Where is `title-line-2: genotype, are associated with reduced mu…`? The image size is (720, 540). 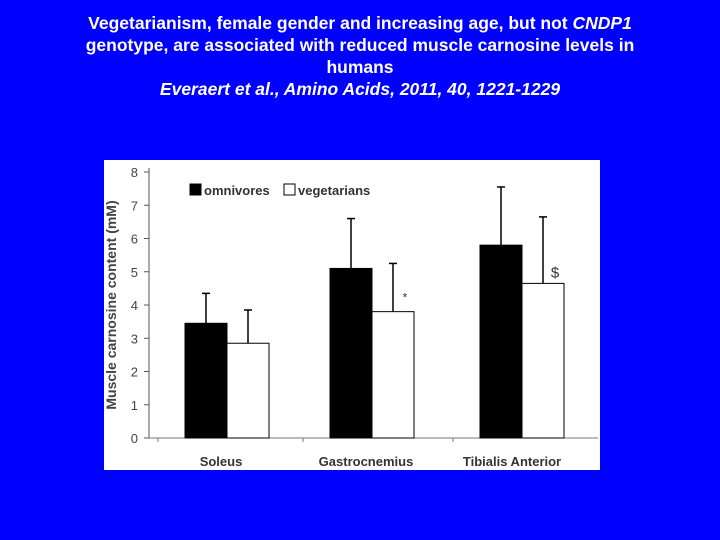
title-line-2: genotype, are associated with reduced mu… is located at coordinates (360, 45).